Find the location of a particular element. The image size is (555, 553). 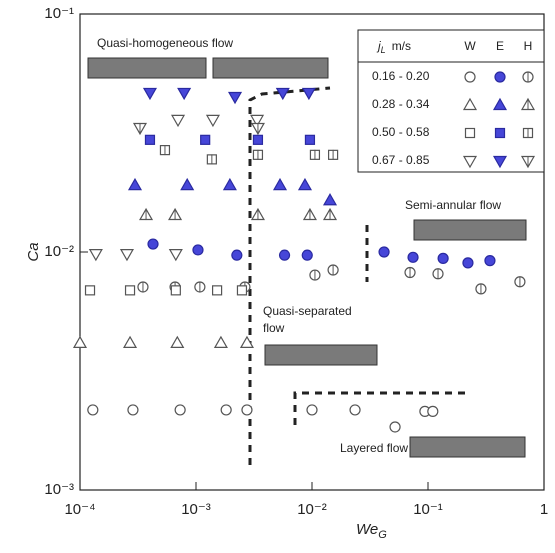

legend-title-sub: L is located at coordinates (383, 50).